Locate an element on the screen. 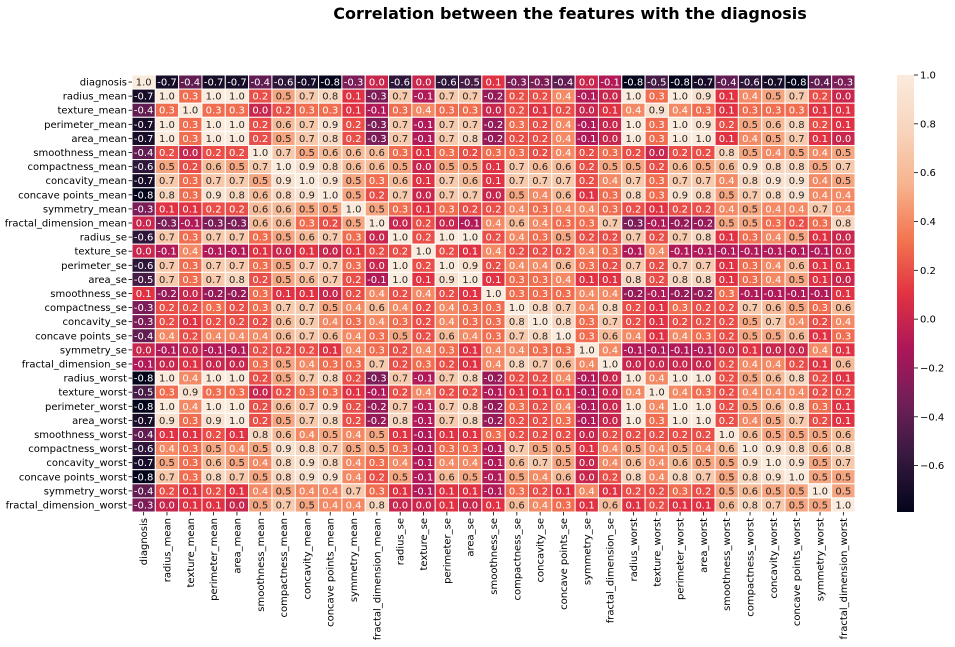  x-tick-label: fractal_dimension_se is located at coordinates (611, 570).